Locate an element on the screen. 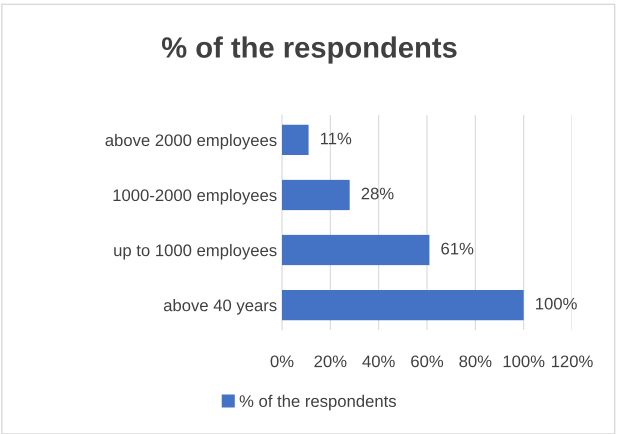 This screenshot has width=619, height=434. x-tick-label: 40% is located at coordinates (378, 361).